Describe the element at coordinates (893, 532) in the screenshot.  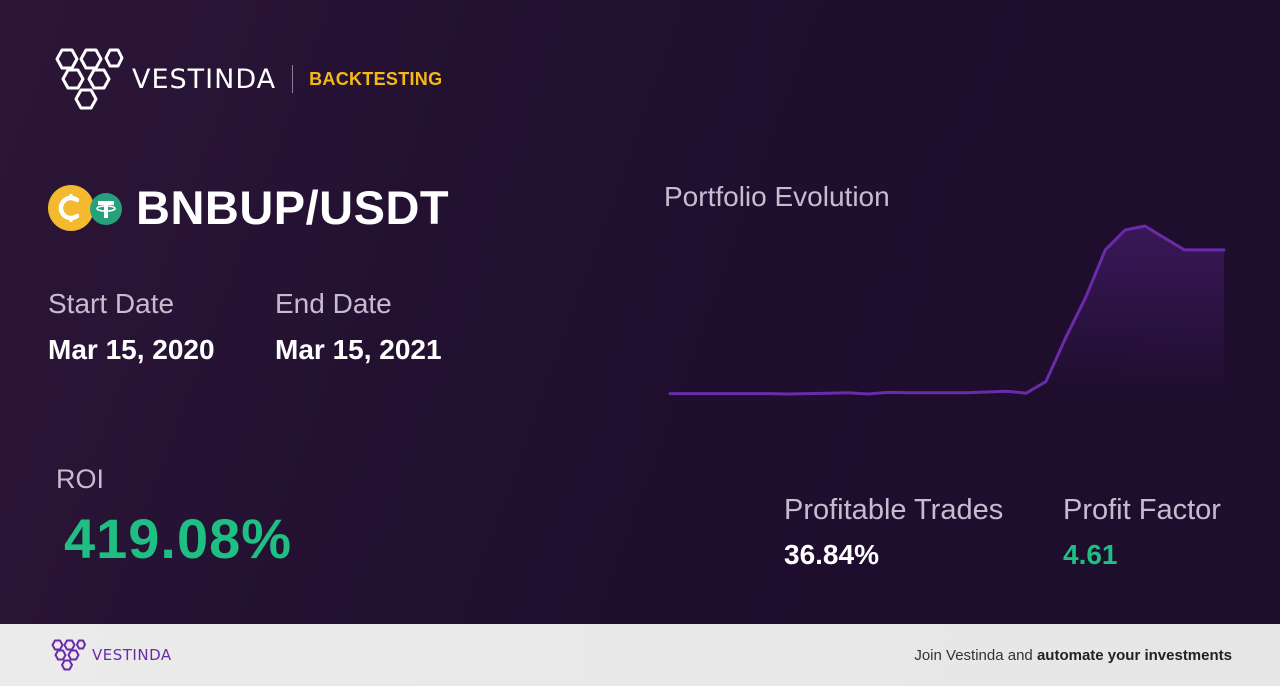
I see `profitable-trades: Profitable Trades 36.84%` at that location.